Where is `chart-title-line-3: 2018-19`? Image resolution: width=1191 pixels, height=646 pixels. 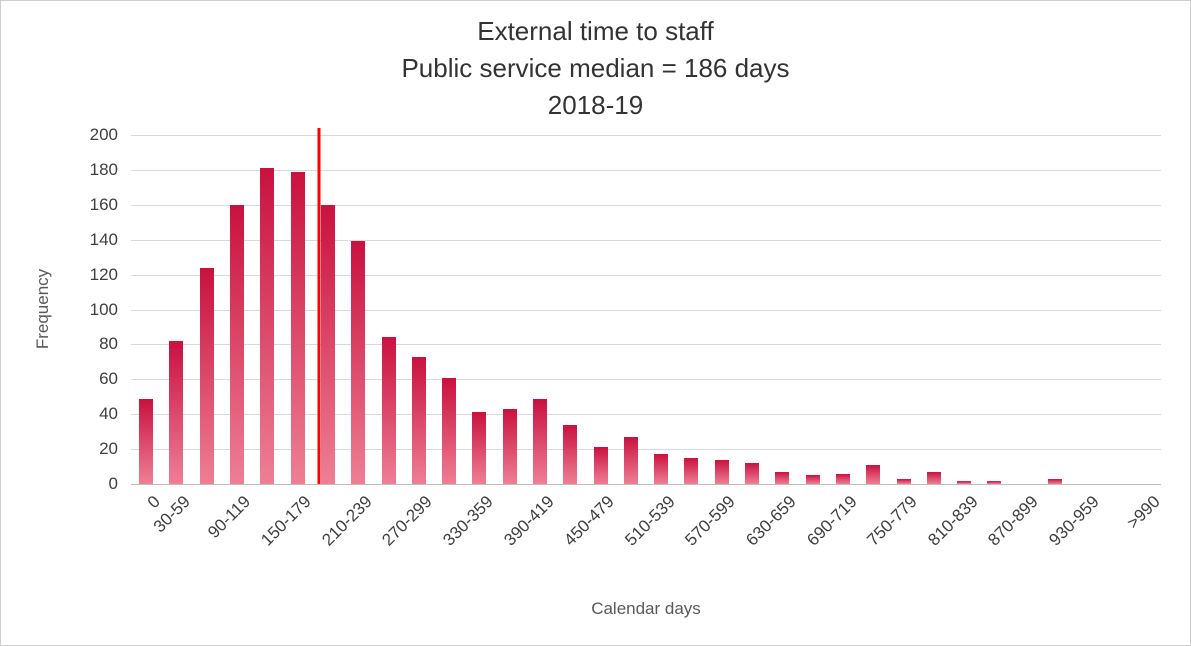 chart-title-line-3: 2018-19 is located at coordinates (595, 105).